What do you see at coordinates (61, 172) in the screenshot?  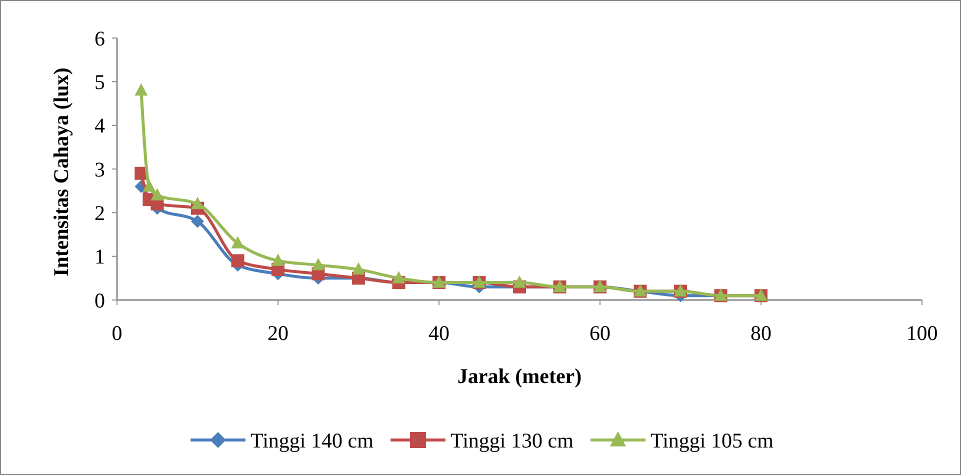 I see `y-axis-title: Intensitas Cahaya (lux)` at bounding box center [61, 172].